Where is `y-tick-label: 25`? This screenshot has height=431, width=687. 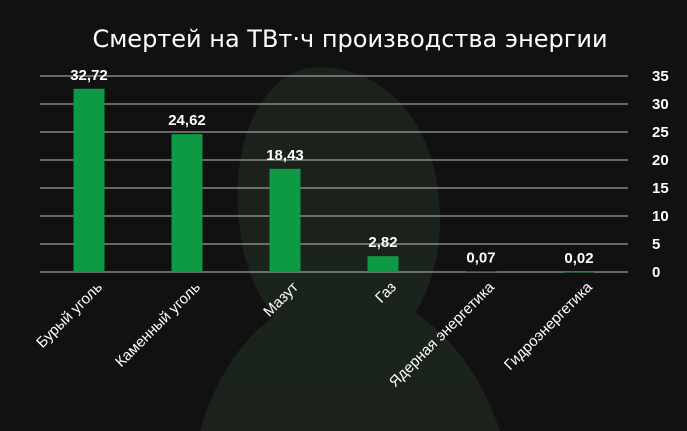 y-tick-label: 25 is located at coordinates (660, 132).